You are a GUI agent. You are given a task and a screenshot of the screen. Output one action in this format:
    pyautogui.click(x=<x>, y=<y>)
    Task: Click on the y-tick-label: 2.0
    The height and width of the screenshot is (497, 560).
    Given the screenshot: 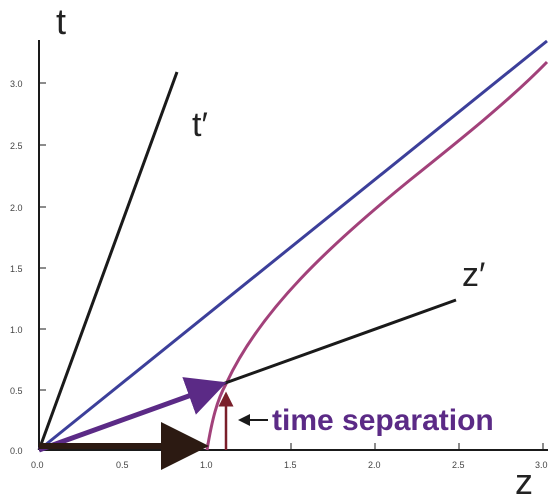 What is the action you would take?
    pyautogui.click(x=16, y=208)
    